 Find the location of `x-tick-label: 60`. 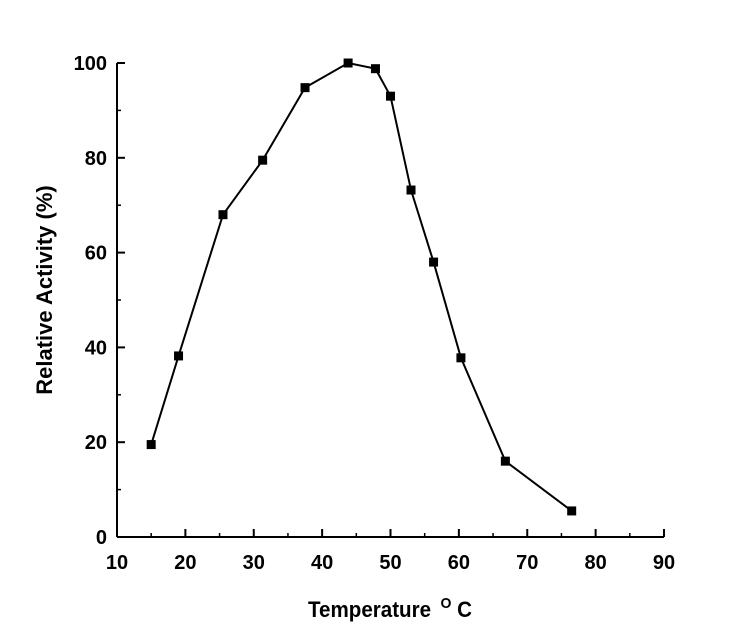

x-tick-label: 60 is located at coordinates (459, 563).